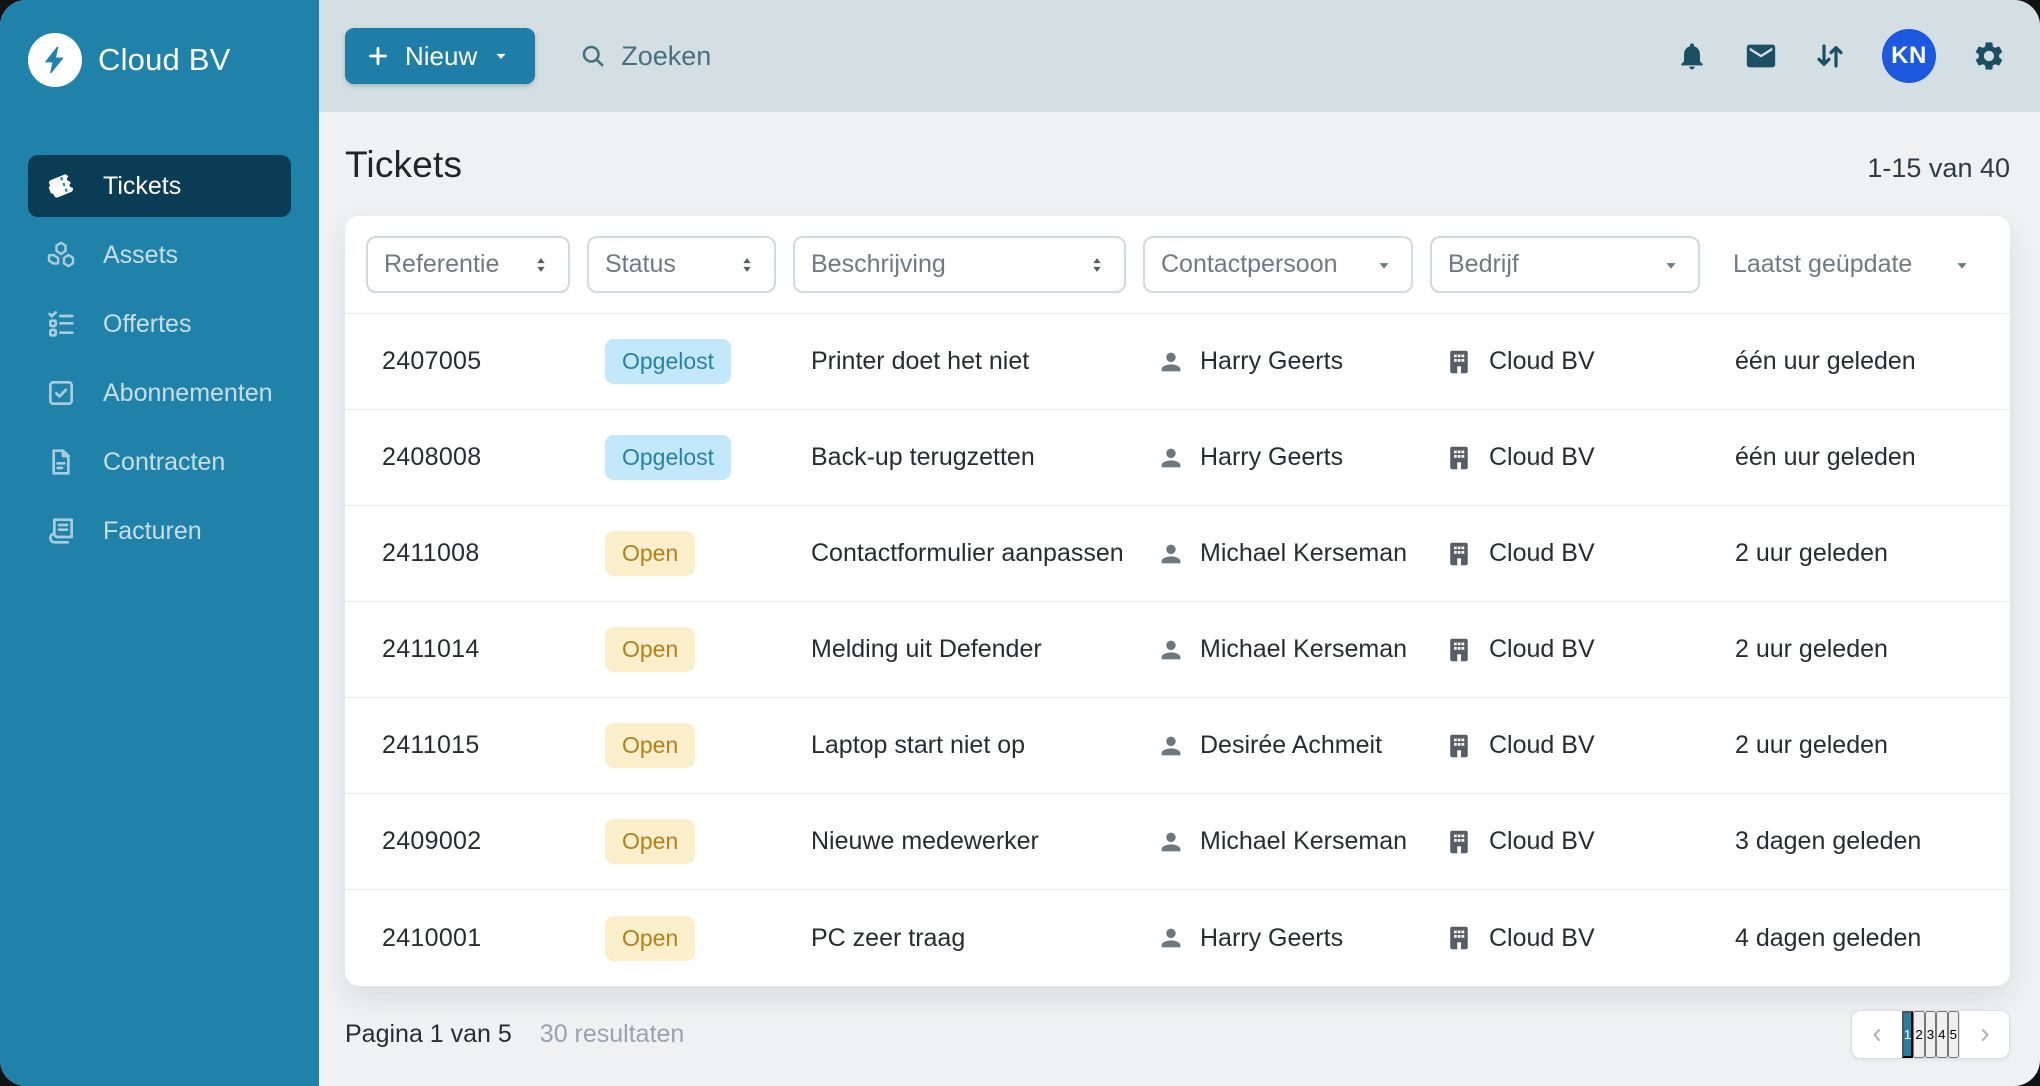 Image resolution: width=2040 pixels, height=1086 pixels. What do you see at coordinates (431, 553) in the screenshot?
I see `ticket-reference: 2411008` at bounding box center [431, 553].